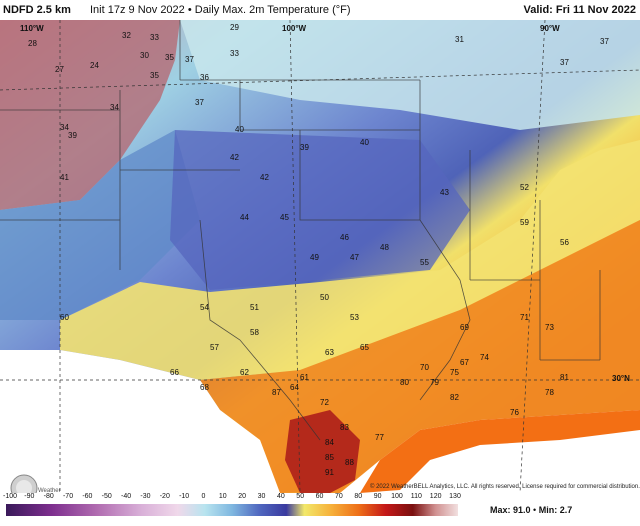 This screenshot has height=526, width=640. What do you see at coordinates (524, 222) in the screenshot?
I see `temperature-value: 59` at bounding box center [524, 222].